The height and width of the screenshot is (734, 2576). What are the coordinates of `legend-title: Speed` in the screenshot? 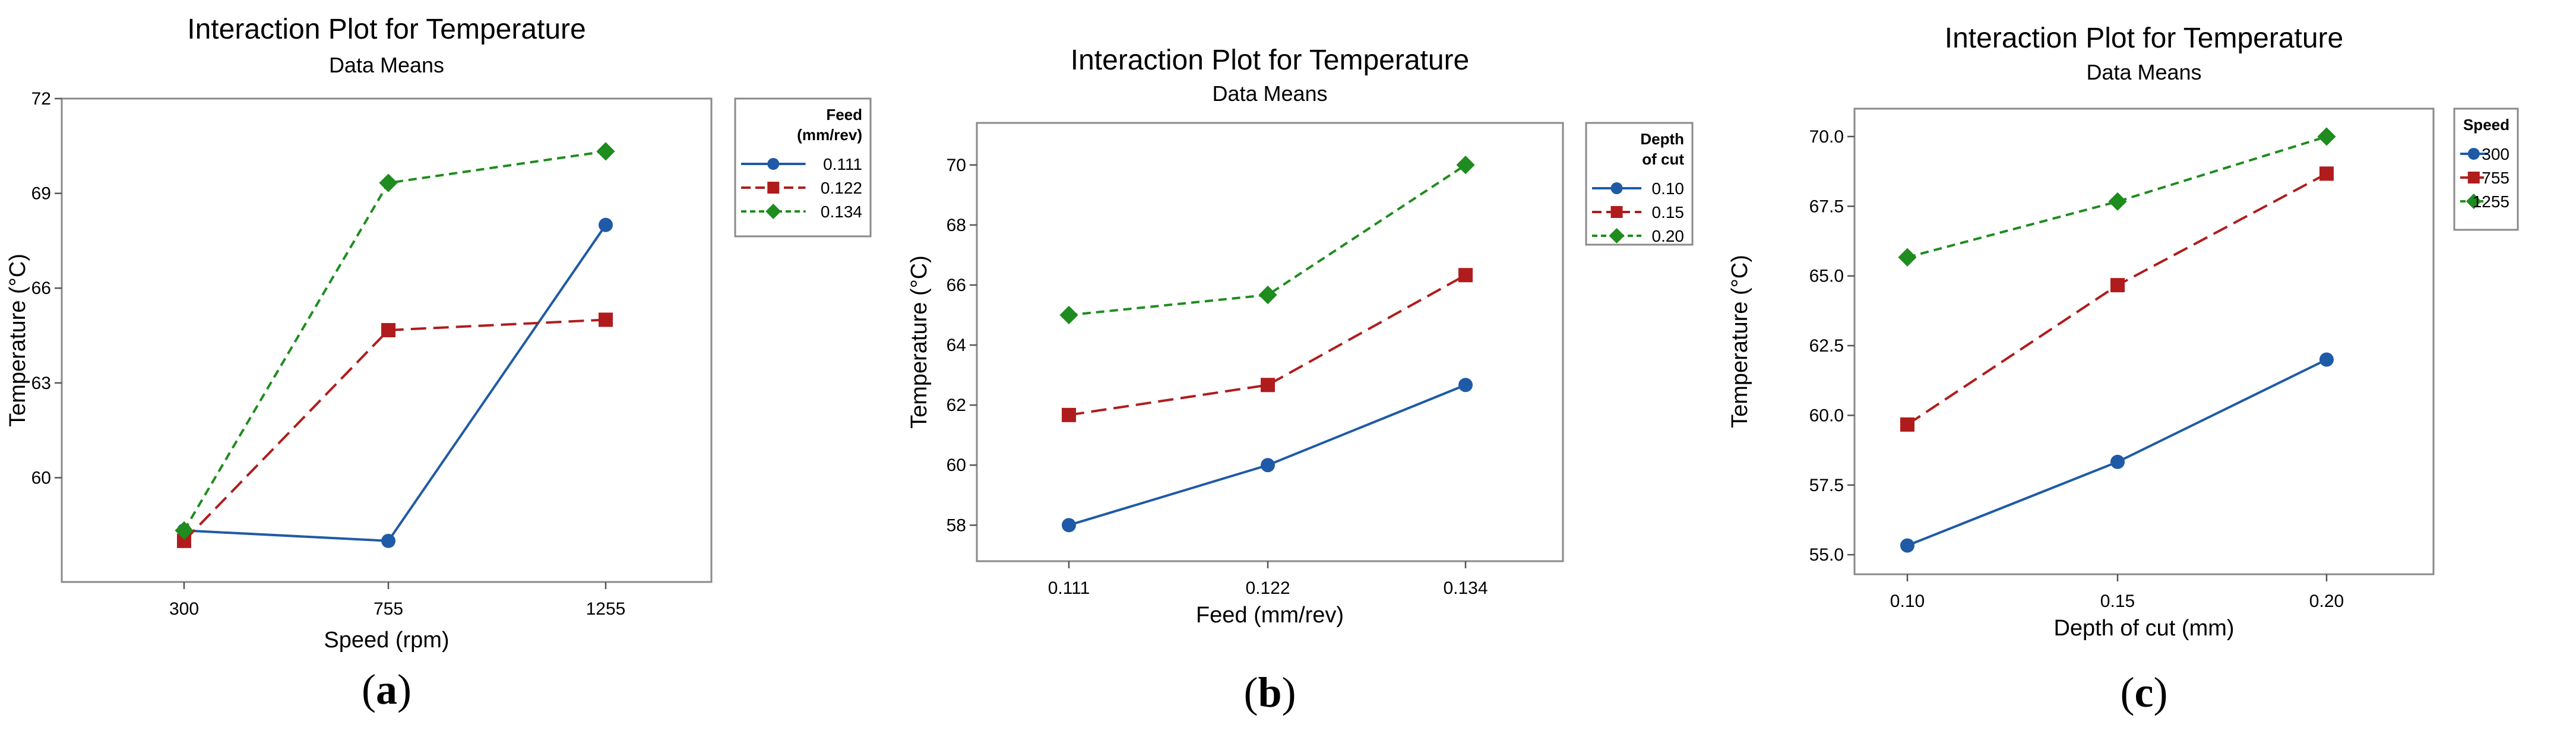 It's located at (2486, 125).